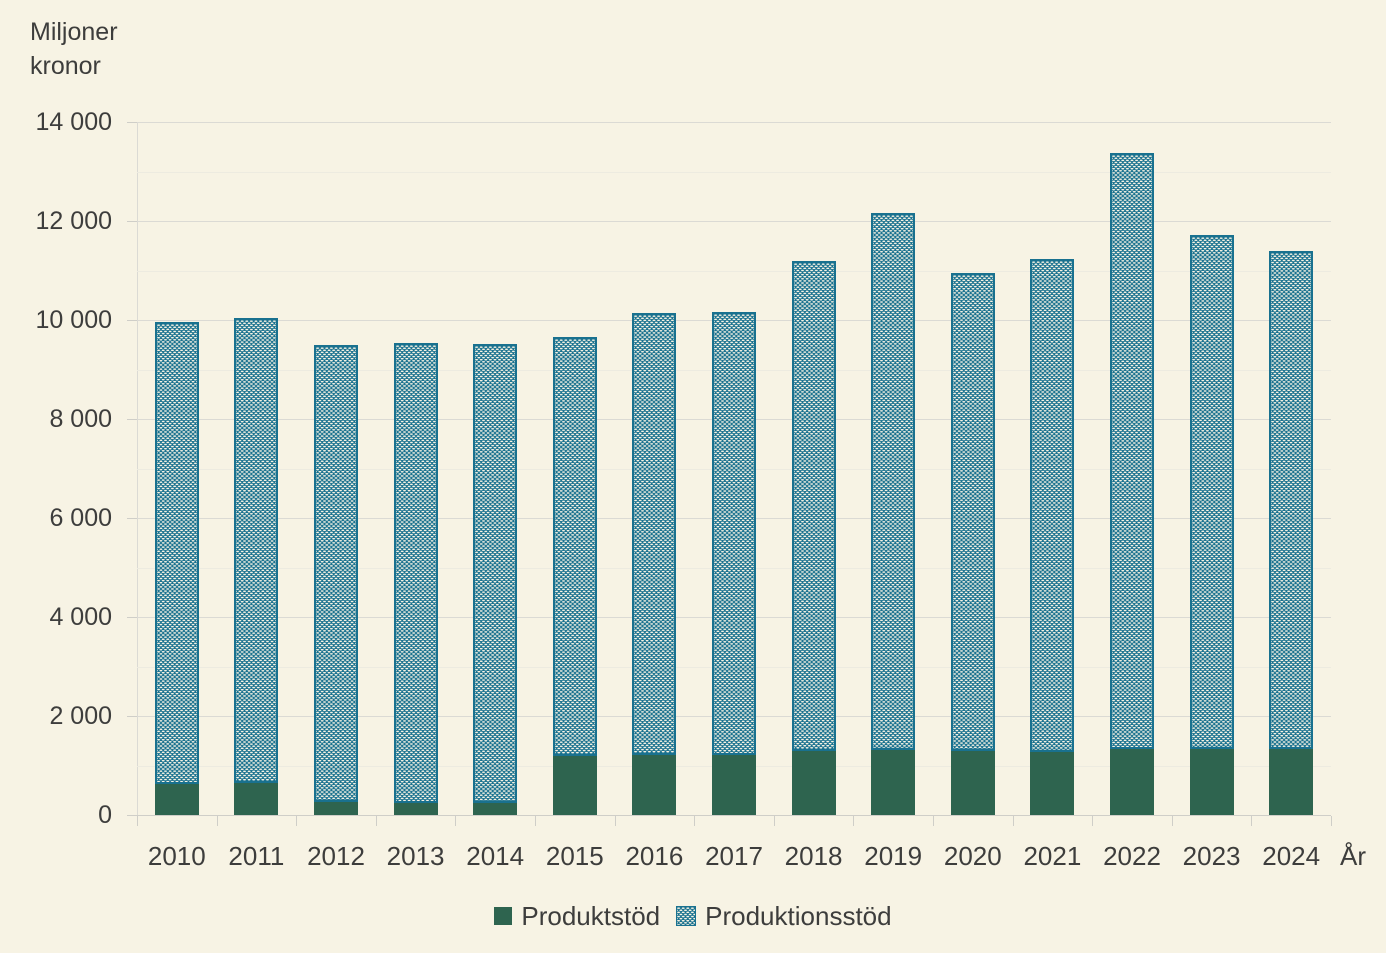  I want to click on chart-title: Miljoner kronor, so click(74, 49).